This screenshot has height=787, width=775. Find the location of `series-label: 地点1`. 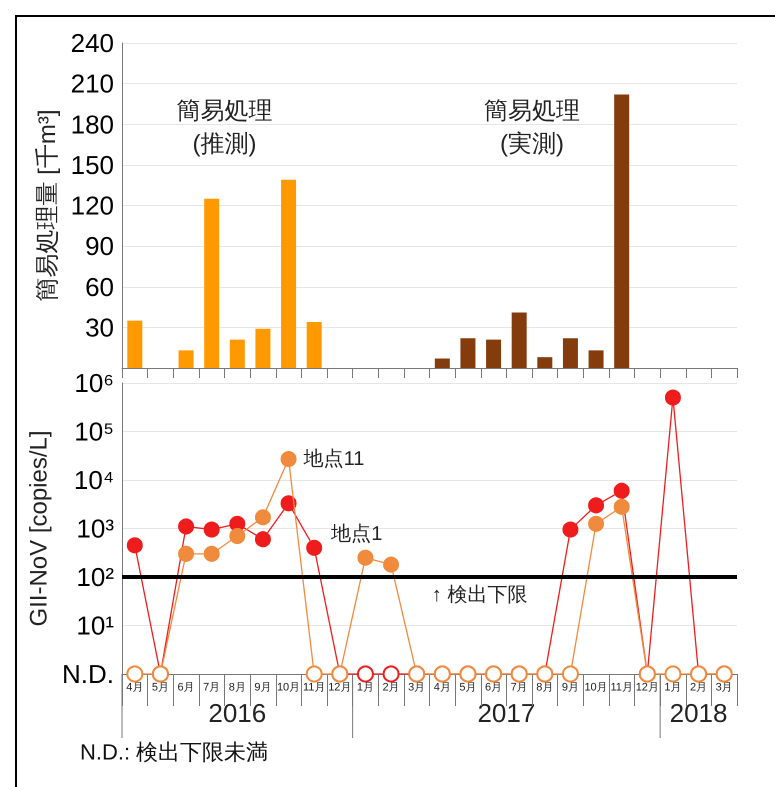

series-label: 地点1 is located at coordinates (356, 533).